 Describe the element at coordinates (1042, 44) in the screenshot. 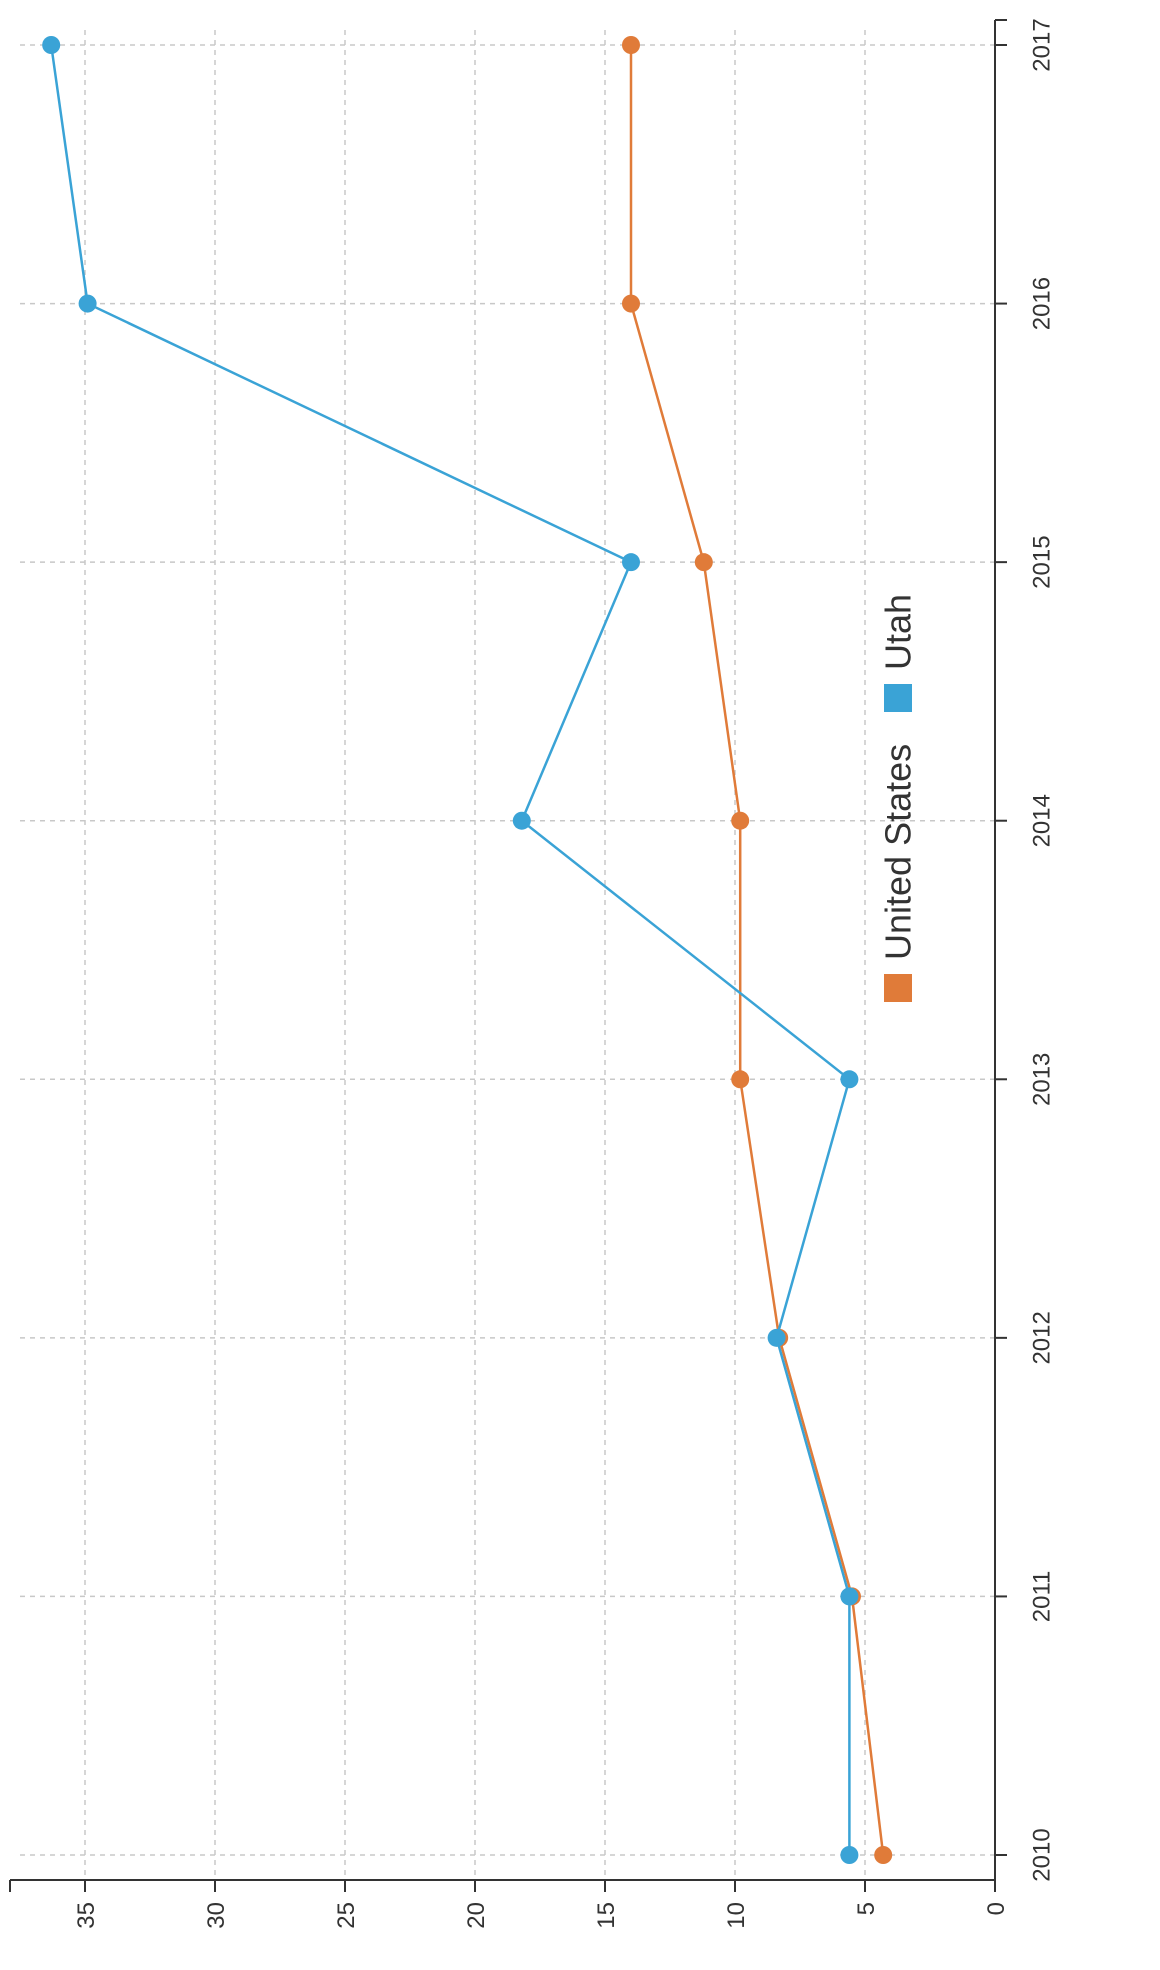

I see `year-tick-label: 2017` at that location.